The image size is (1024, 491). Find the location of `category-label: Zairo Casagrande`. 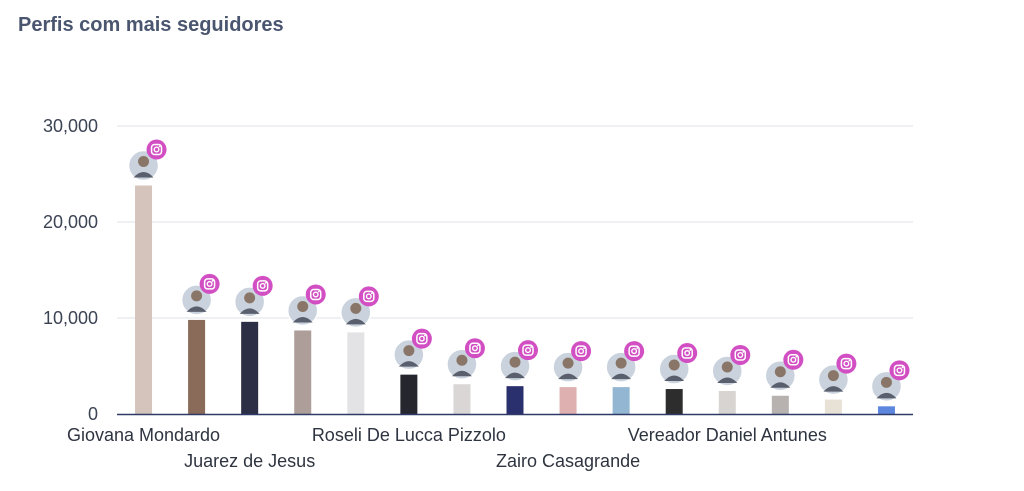

category-label: Zairo Casagrande is located at coordinates (568, 461).